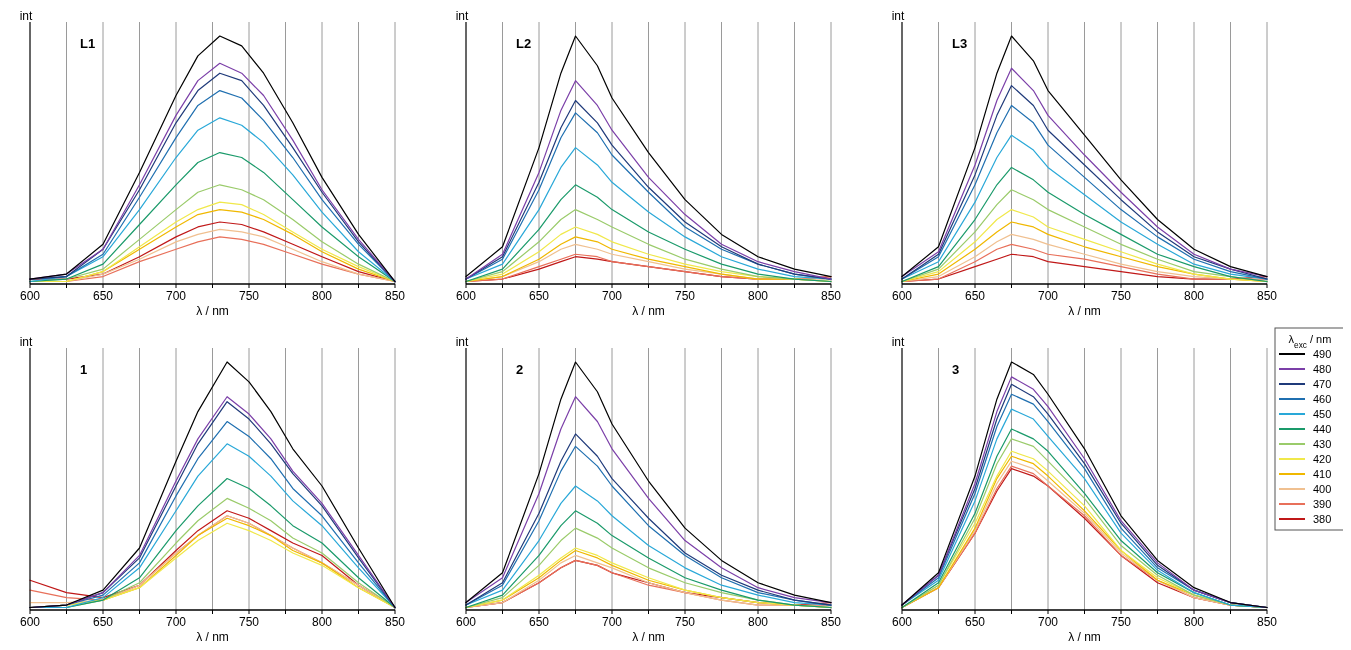 The image size is (1351, 650). What do you see at coordinates (1322, 474) in the screenshot?
I see `legend-label: 410` at bounding box center [1322, 474].